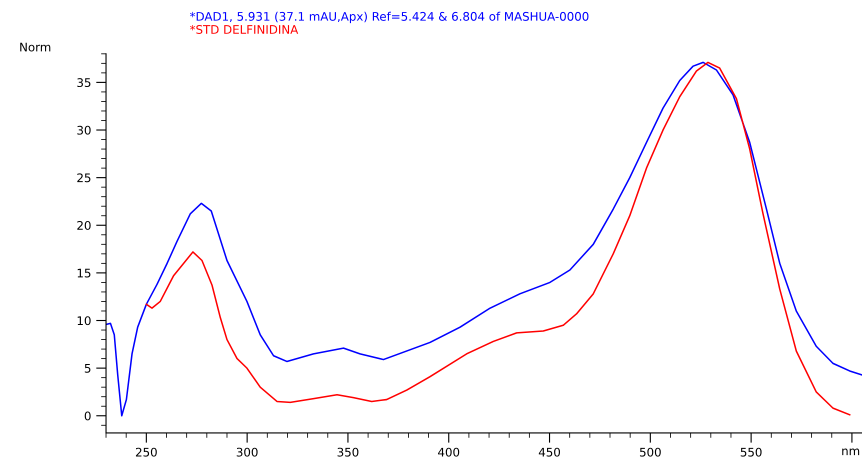  I want to click on y-tick-label: 10, so click(84, 321).